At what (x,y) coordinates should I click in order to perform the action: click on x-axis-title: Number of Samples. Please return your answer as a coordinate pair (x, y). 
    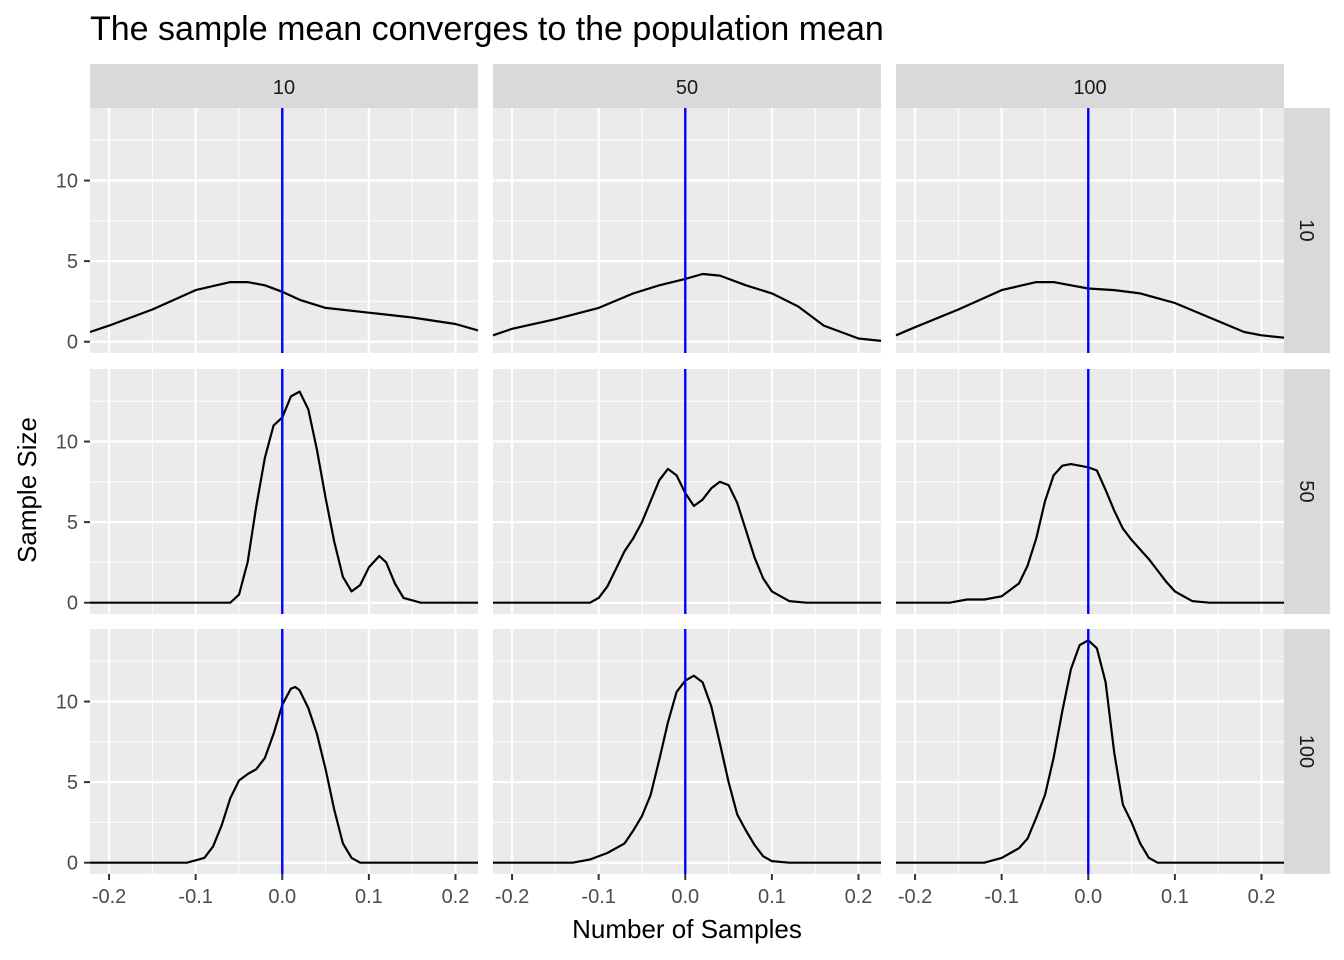
    Looking at the image, I should click on (687, 929).